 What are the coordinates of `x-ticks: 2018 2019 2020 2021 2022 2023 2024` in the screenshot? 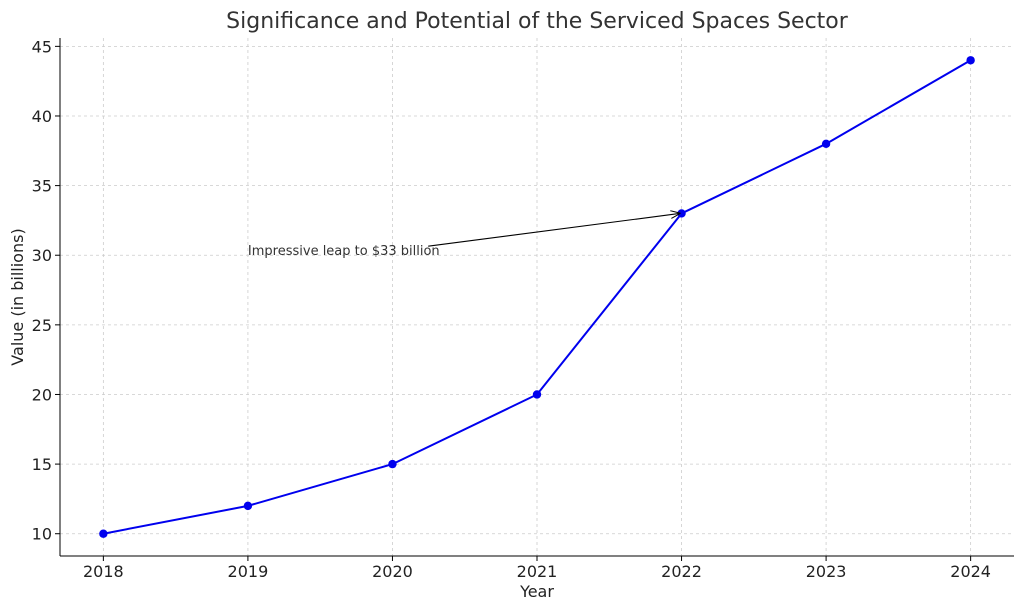 It's located at (537, 568).